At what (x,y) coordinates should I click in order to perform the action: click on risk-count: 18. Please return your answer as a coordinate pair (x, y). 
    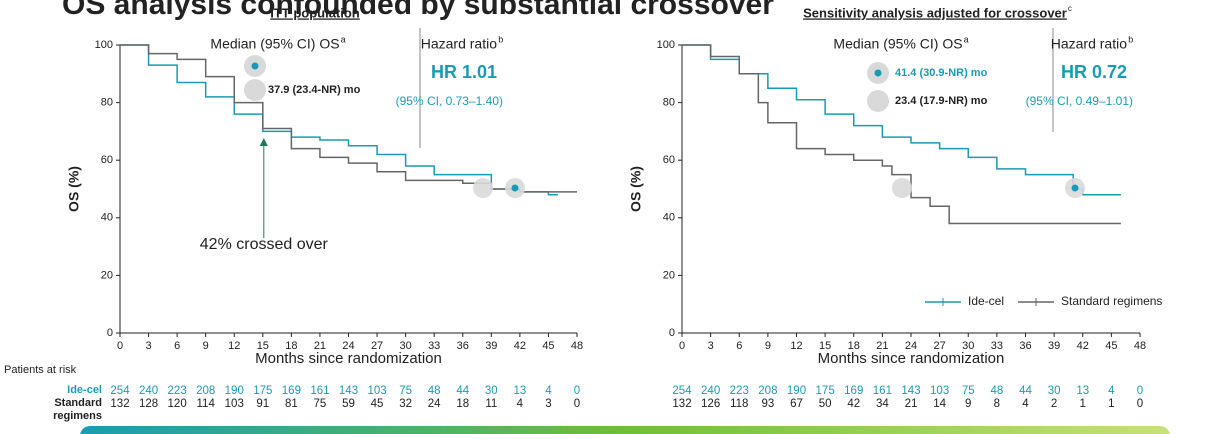
    Looking at the image, I should click on (462, 404).